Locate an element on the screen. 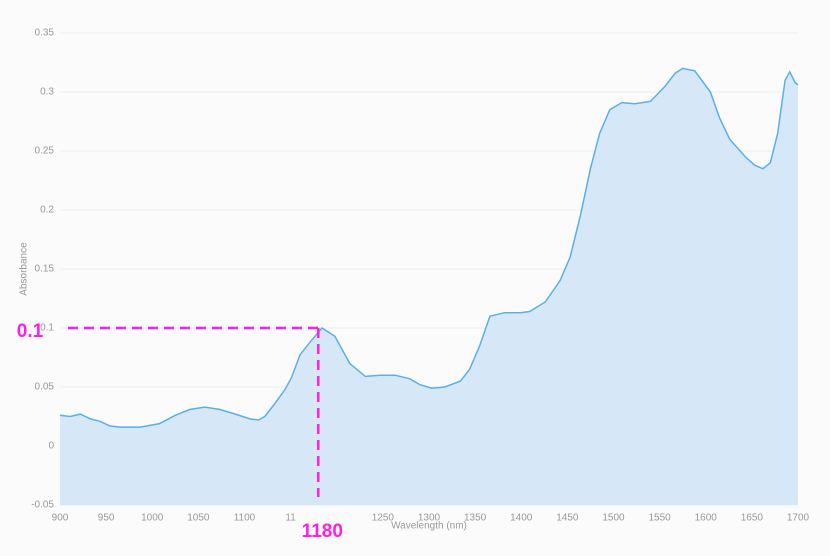 The image size is (830, 556). x-tick-label: 900 is located at coordinates (60, 518).